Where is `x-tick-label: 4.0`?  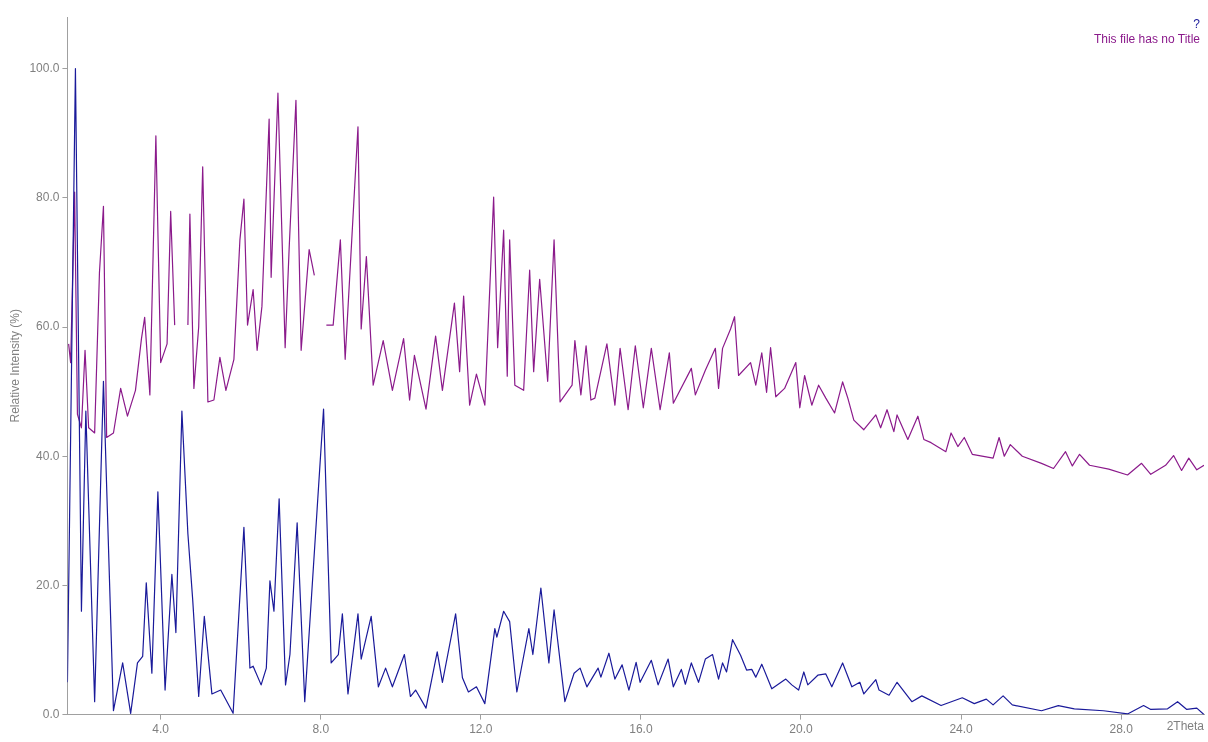 x-tick-label: 4.0 is located at coordinates (161, 729).